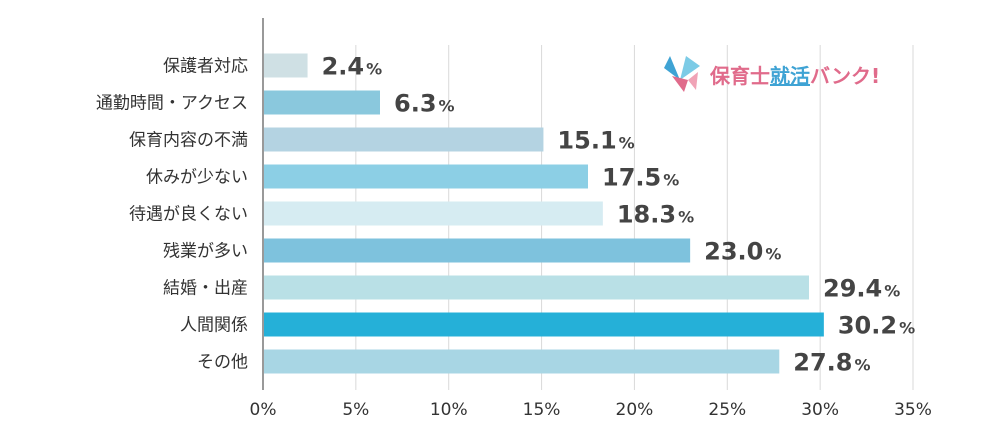  Describe the element at coordinates (742, 252) in the screenshot. I see `value-label: 23.0%` at that location.